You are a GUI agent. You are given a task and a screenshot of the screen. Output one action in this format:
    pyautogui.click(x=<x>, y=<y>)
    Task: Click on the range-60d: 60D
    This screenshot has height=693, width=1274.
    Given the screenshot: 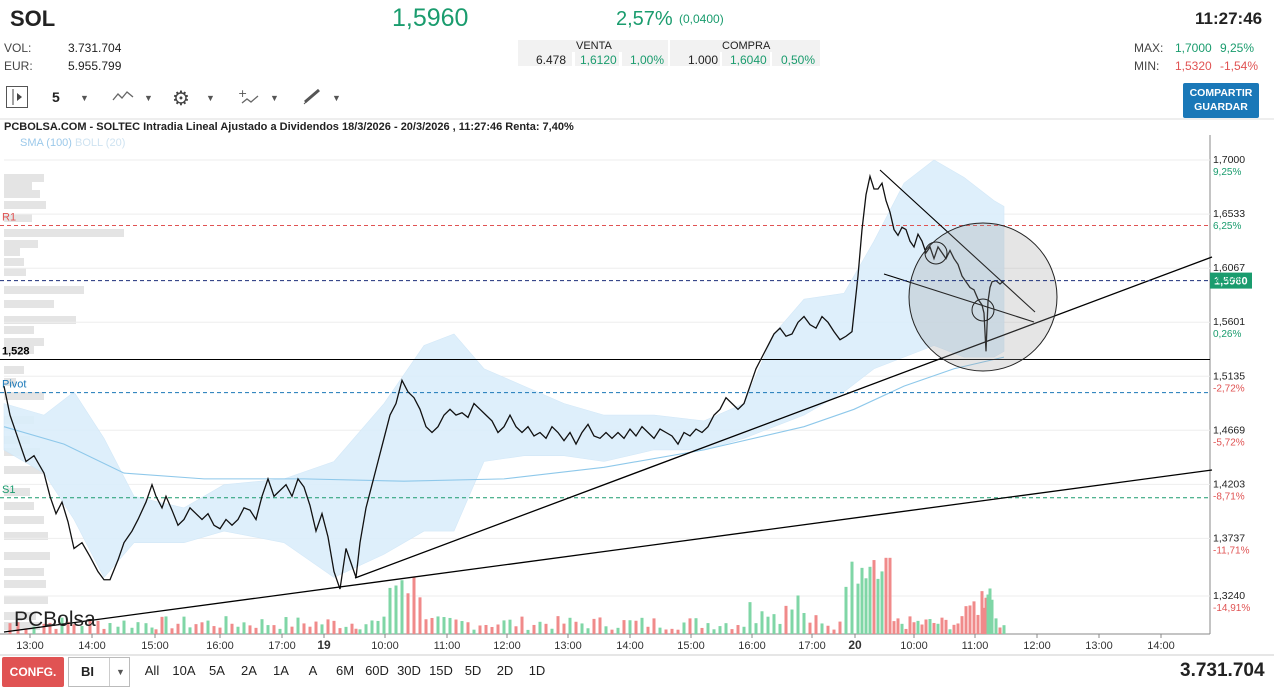 What is the action you would take?
    pyautogui.click(x=377, y=670)
    